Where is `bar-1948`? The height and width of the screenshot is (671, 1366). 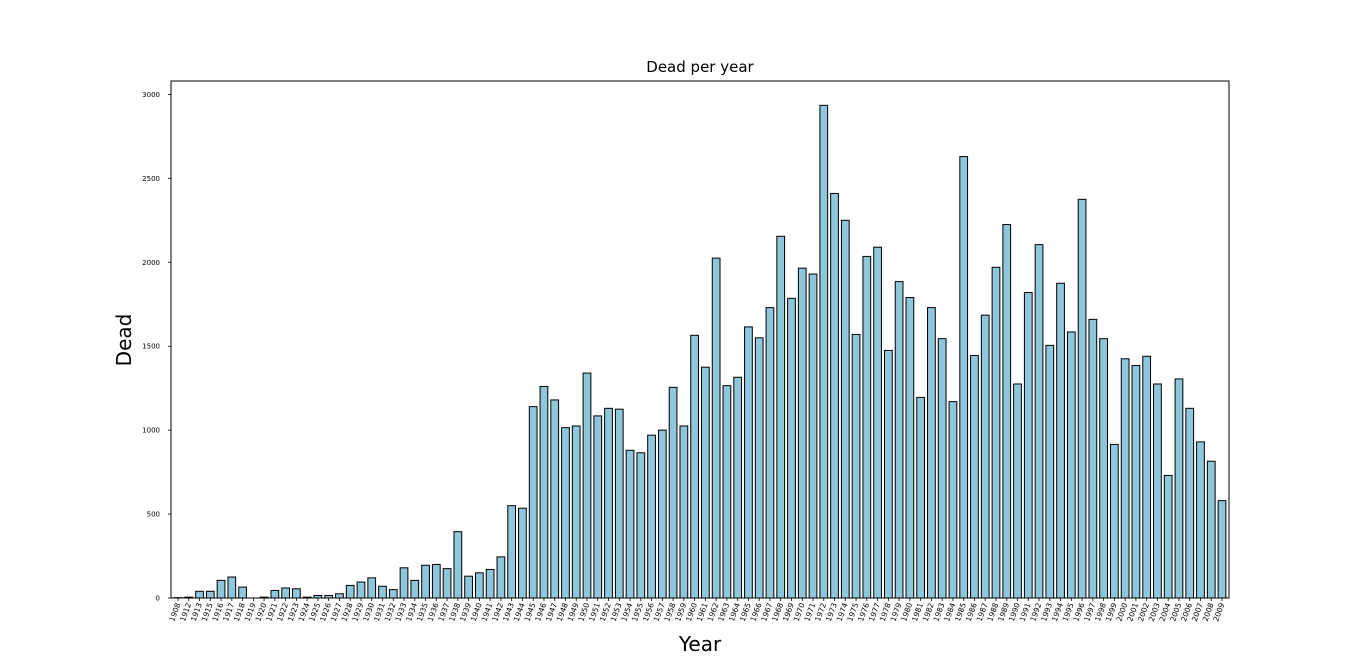
bar-1948 is located at coordinates (565, 513).